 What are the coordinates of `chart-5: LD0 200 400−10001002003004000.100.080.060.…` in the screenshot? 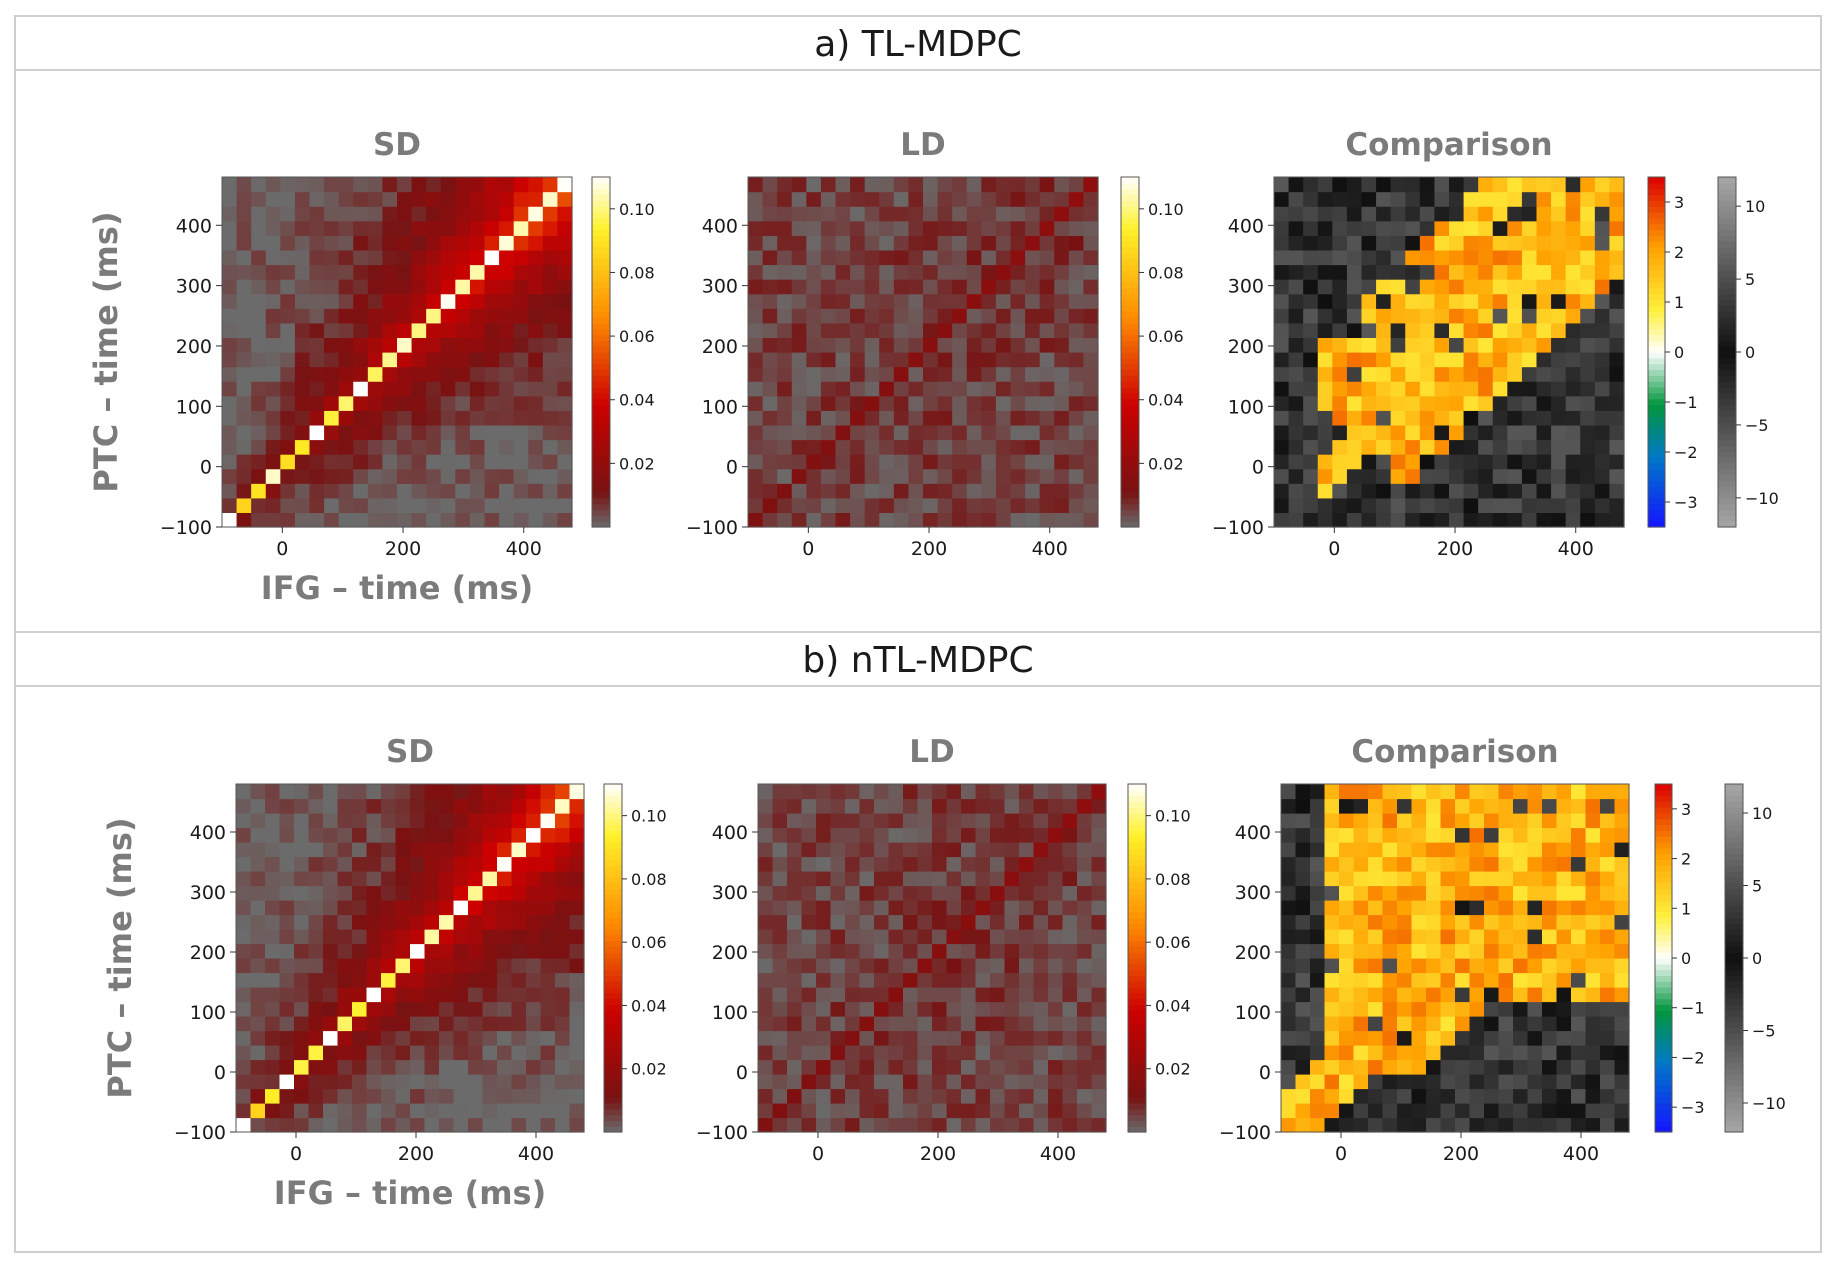 It's located at (943, 949).